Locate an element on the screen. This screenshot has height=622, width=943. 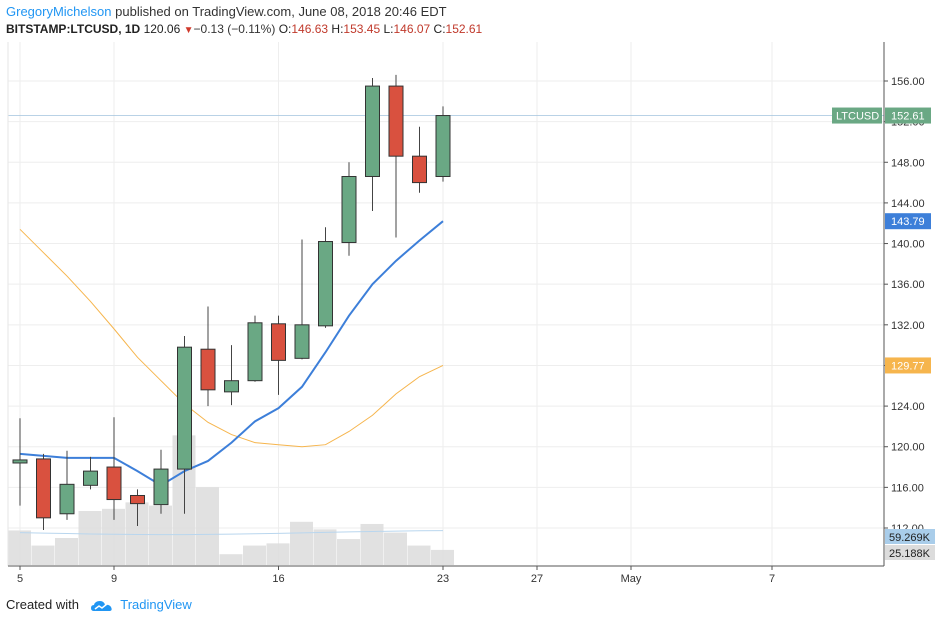
symbol-price-tag: LTCUSD is located at coordinates (857, 115).